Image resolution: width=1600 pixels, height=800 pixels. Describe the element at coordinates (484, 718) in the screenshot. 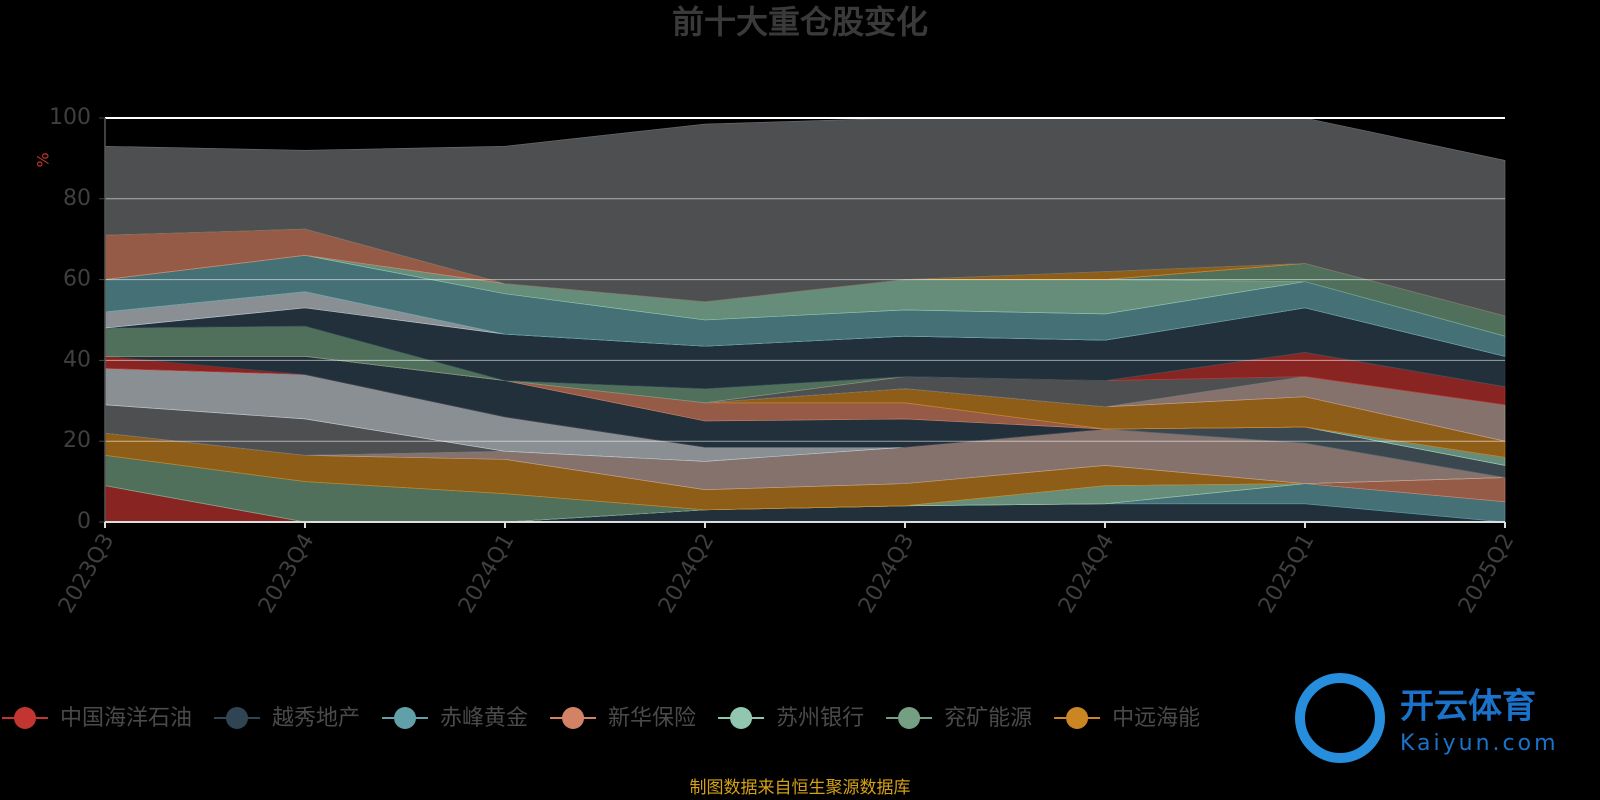

I see `legend-label: 赤峰黄金` at that location.